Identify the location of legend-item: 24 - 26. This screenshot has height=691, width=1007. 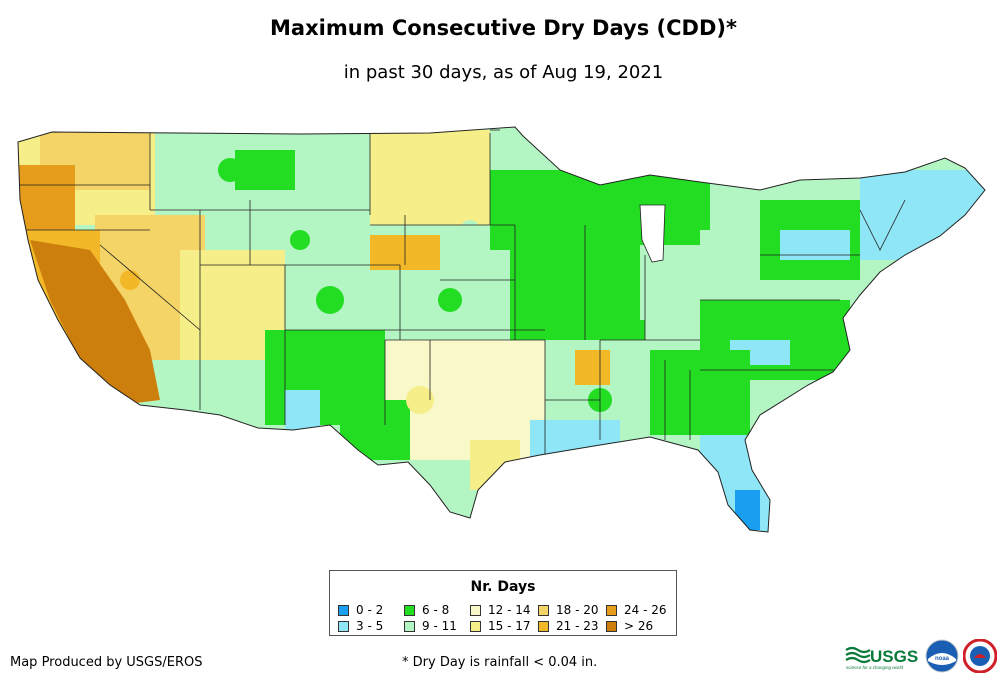
(636, 610).